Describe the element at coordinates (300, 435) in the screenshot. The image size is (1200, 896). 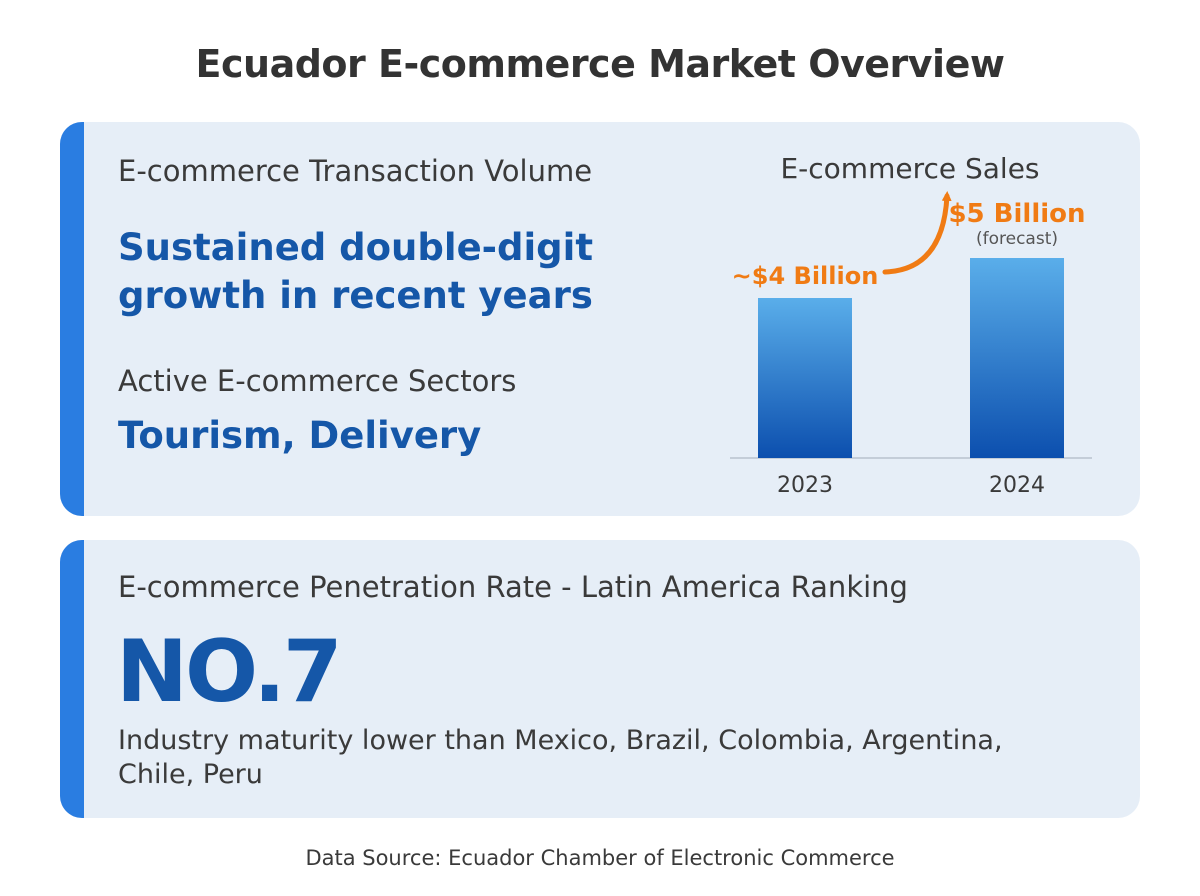
I see `active-sectors-value: Tourism, Delivery` at that location.